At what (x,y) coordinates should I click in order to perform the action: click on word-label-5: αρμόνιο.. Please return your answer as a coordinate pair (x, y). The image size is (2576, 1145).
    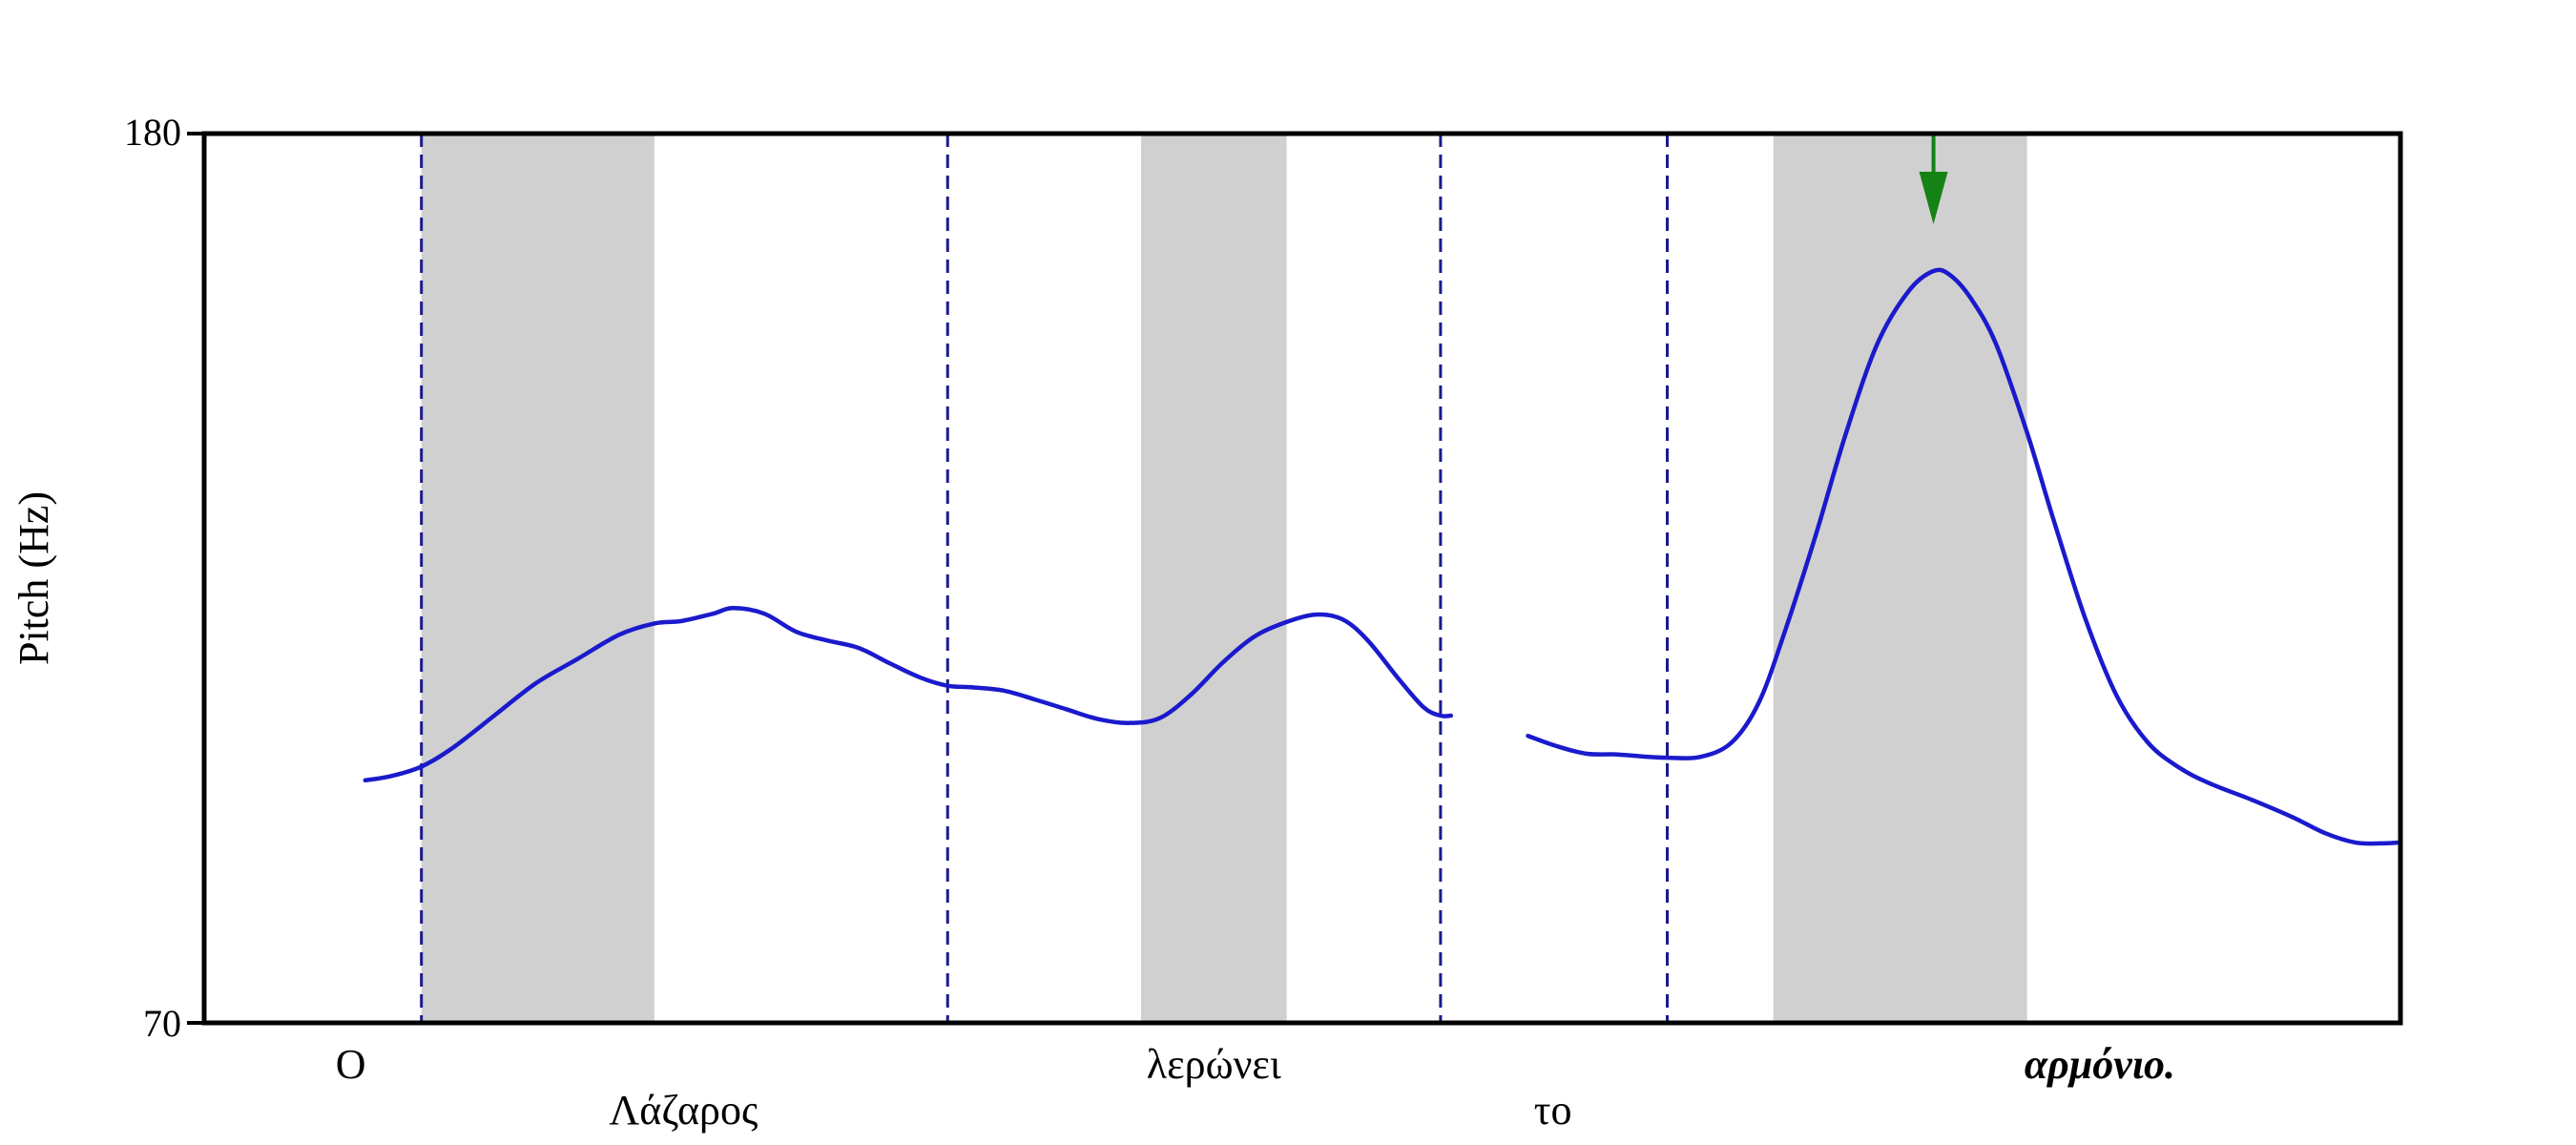
    Looking at the image, I should click on (2100, 1064).